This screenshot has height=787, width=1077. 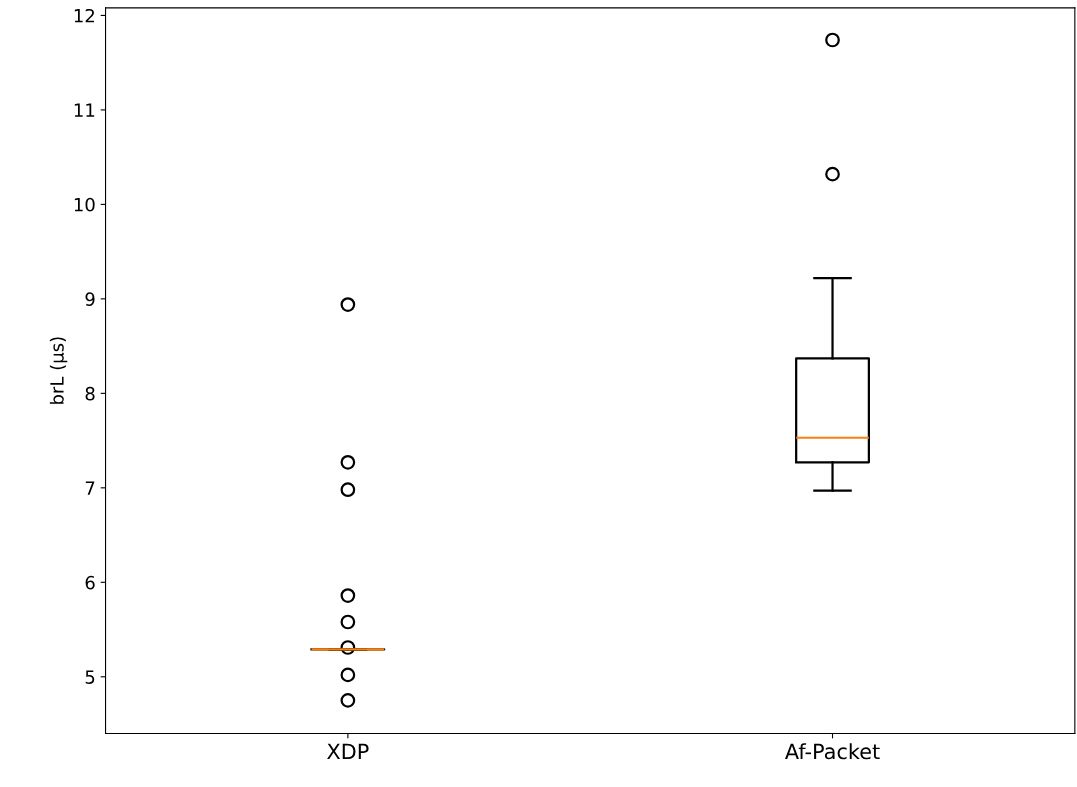 I want to click on y-tick-label: 7, so click(x=90, y=488).